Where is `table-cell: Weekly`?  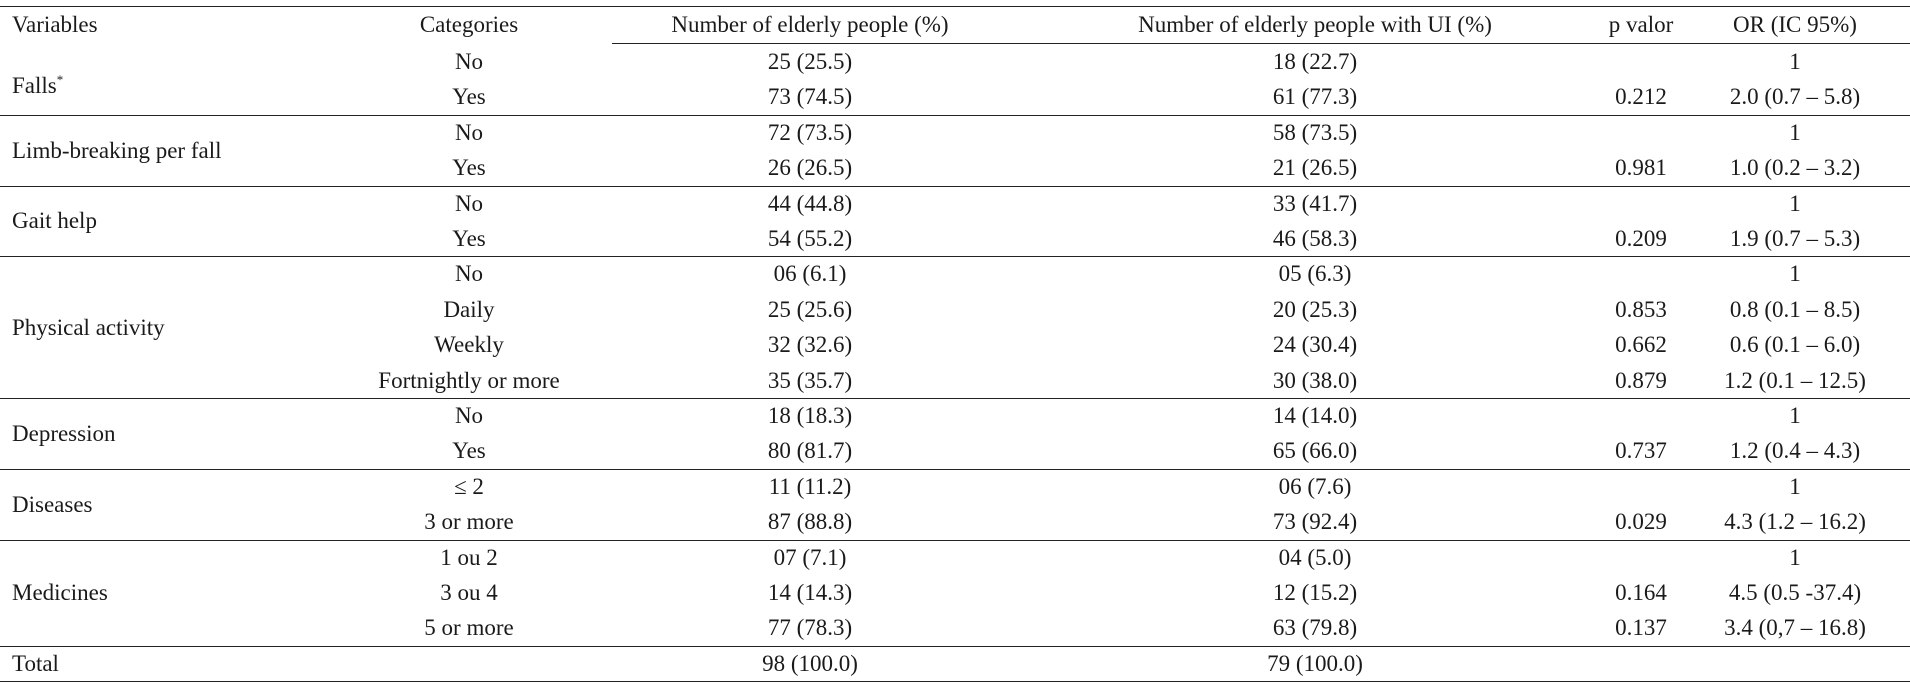 table-cell: Weekly is located at coordinates (469, 345).